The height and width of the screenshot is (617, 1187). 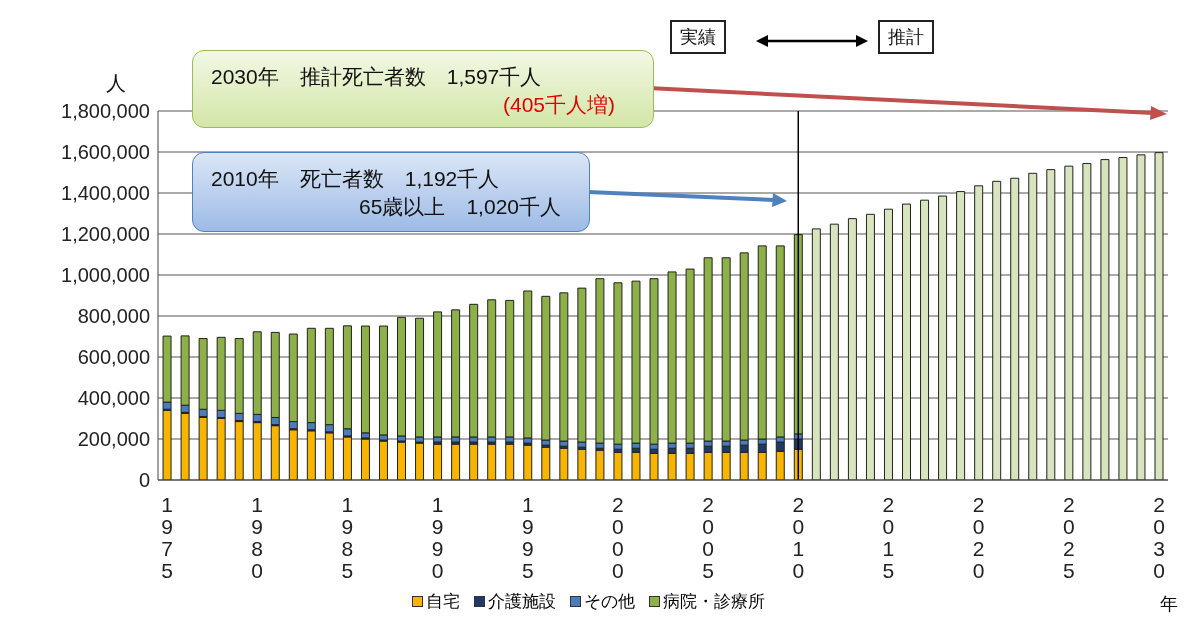 I want to click on text: 2030年 推計死亡者数 1,597千人, so click(x=377, y=77).